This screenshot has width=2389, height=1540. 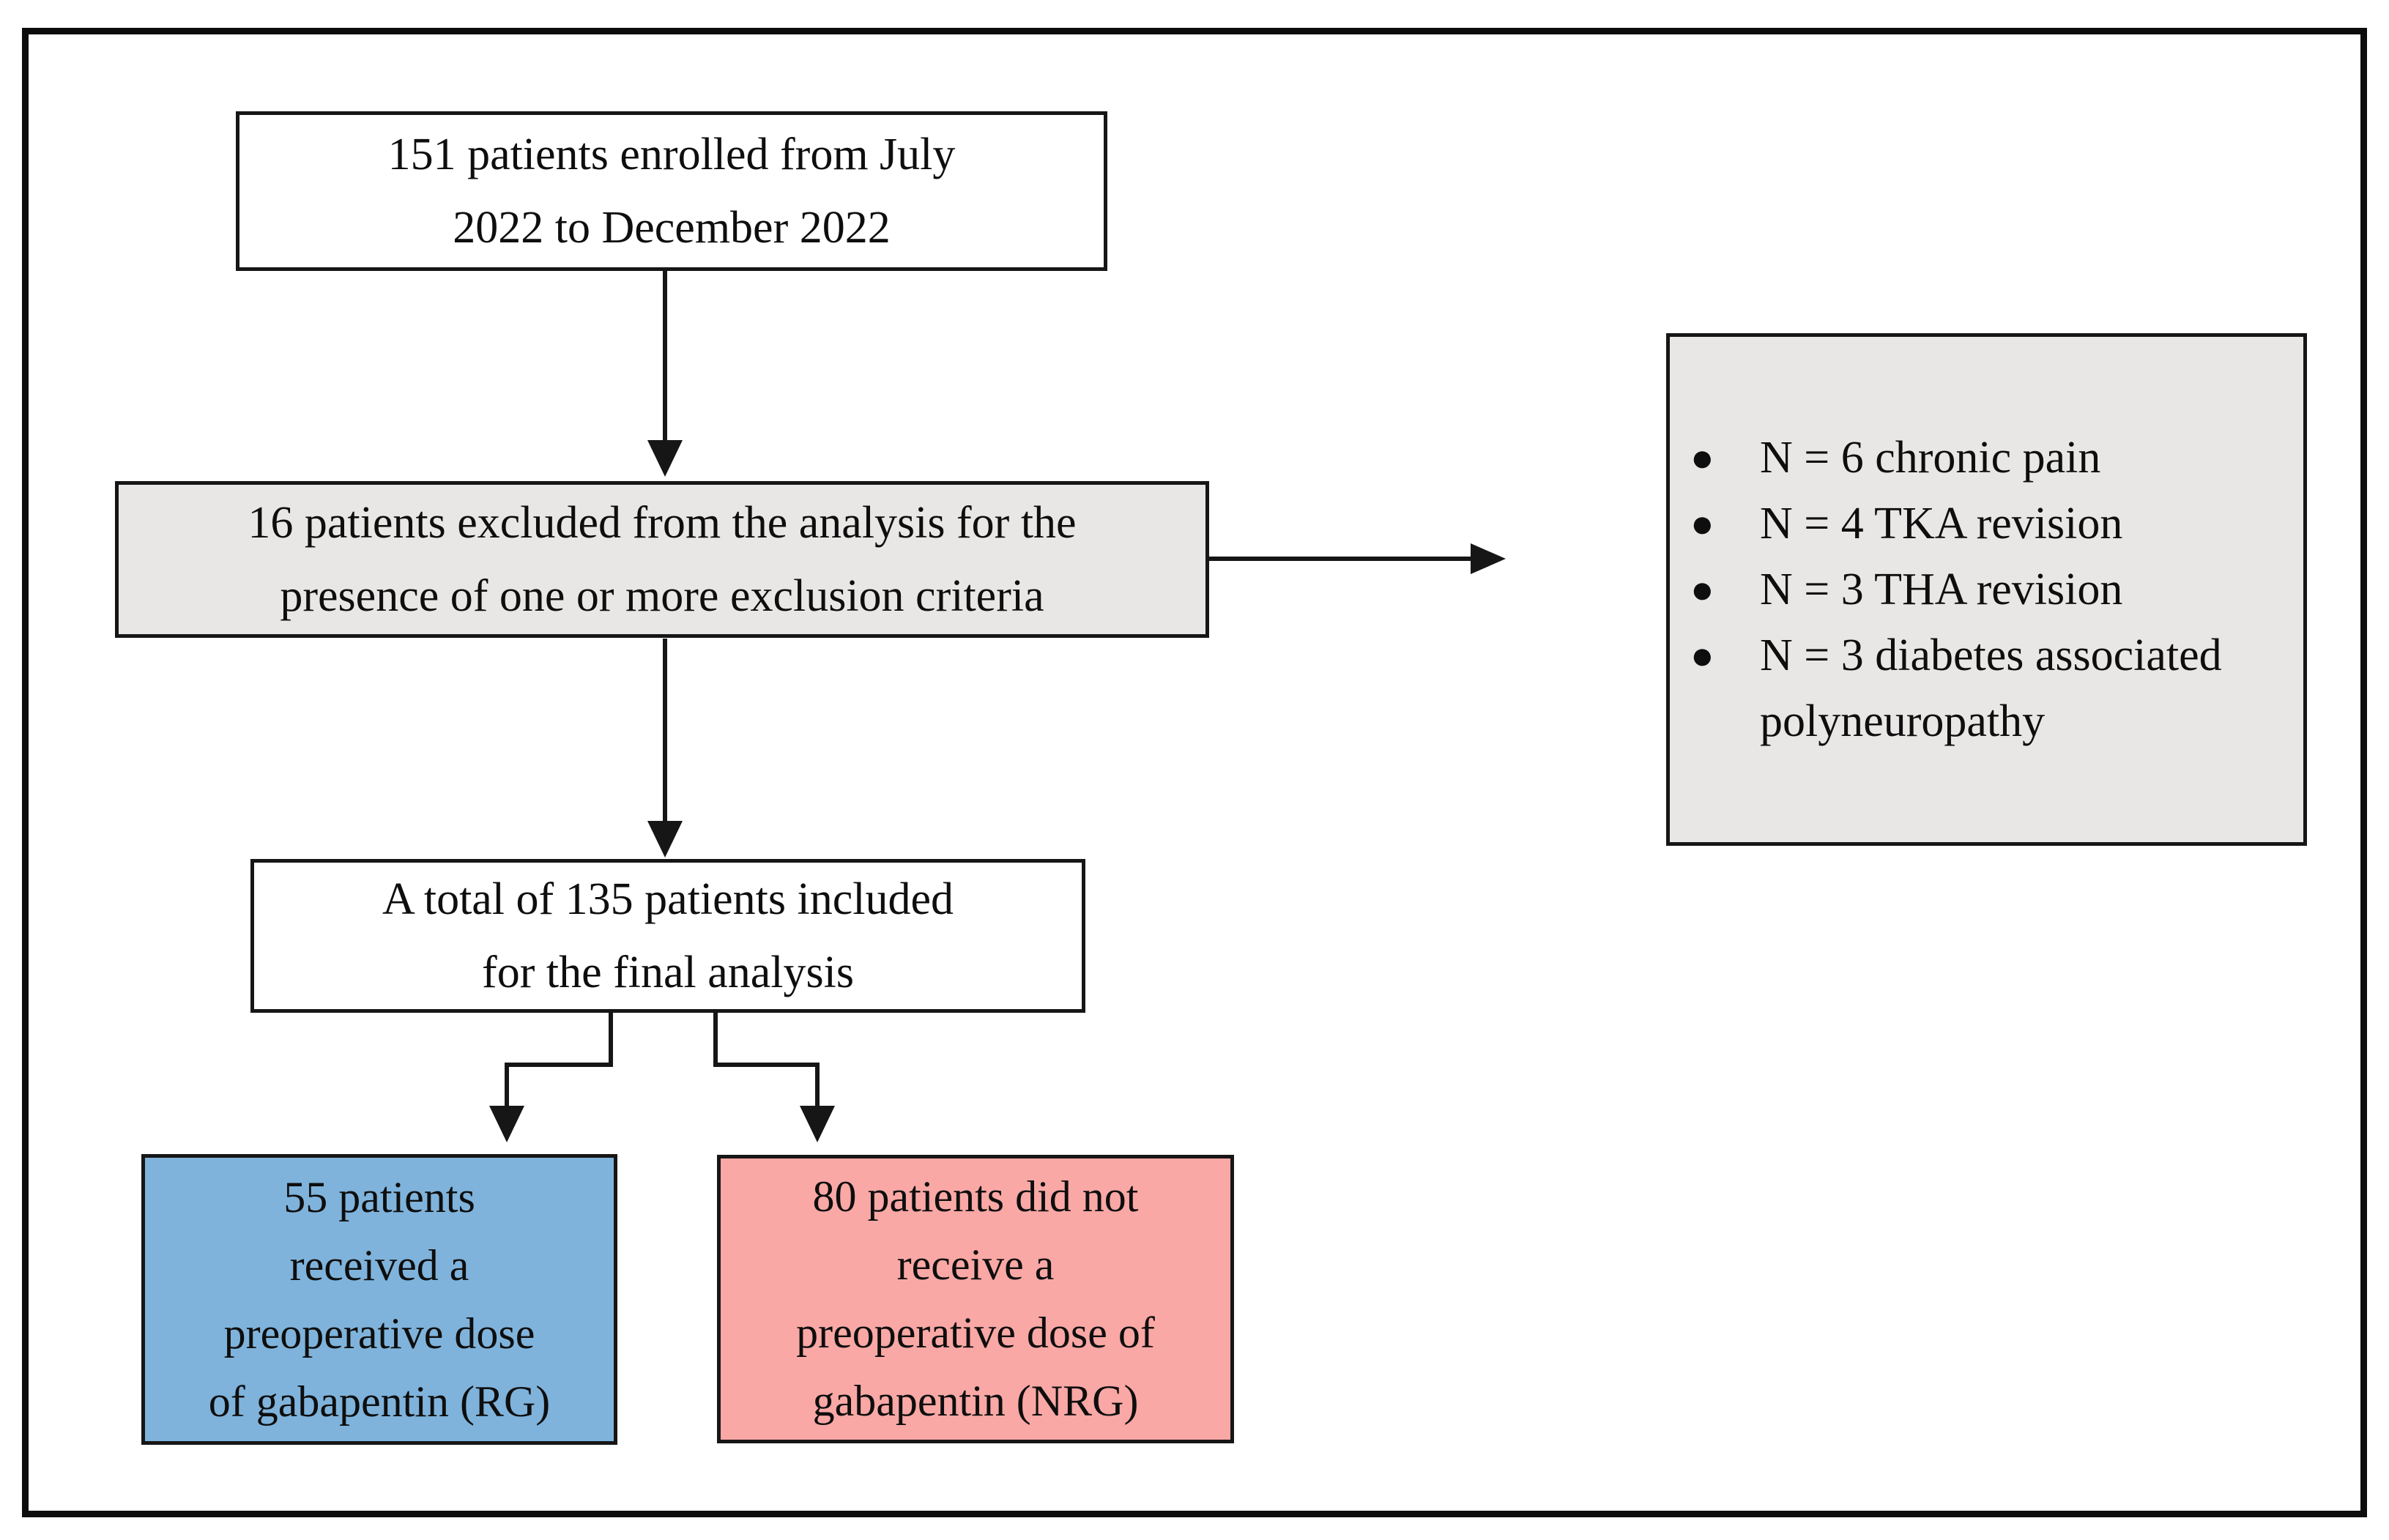 What do you see at coordinates (672, 228) in the screenshot?
I see `box-enrolled-line-2: 2022 to December 2022` at bounding box center [672, 228].